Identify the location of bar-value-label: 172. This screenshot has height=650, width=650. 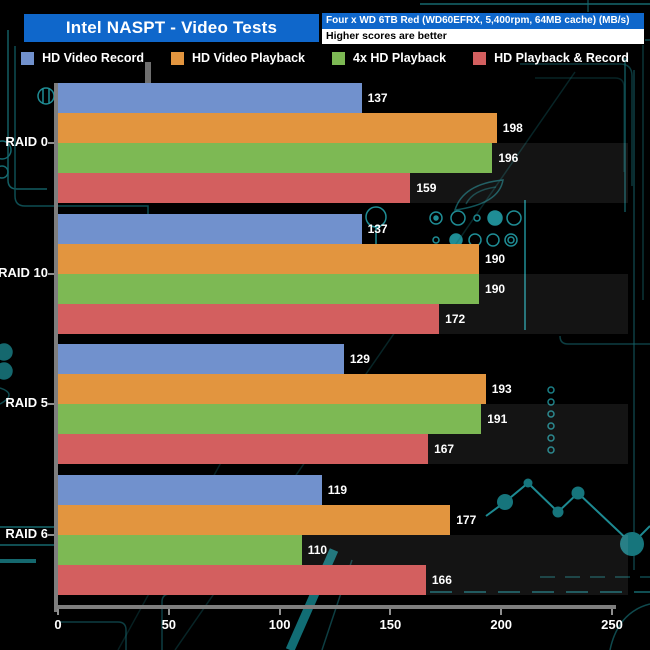
(455, 318).